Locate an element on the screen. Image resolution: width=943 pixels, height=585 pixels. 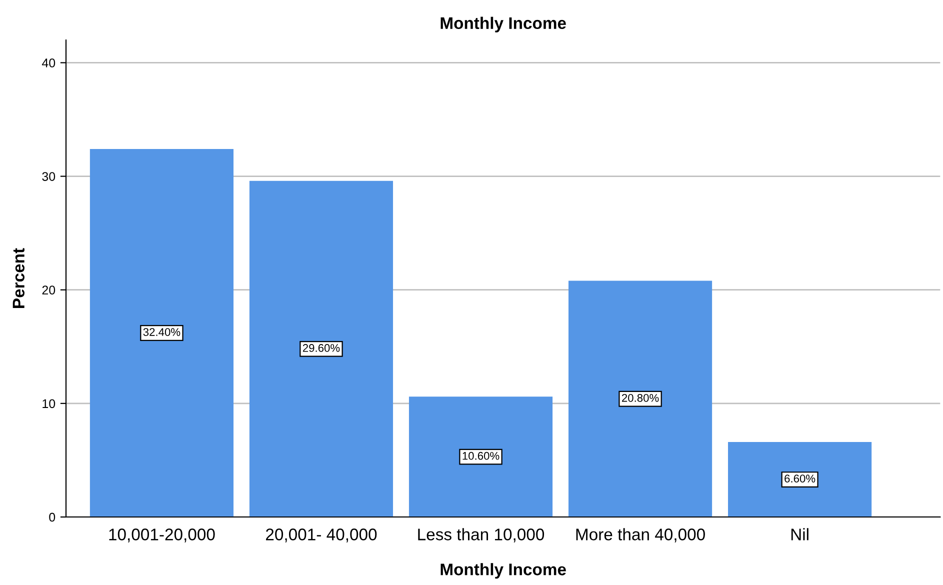
x-tick-label: 20,001- 40,000 is located at coordinates (321, 535).